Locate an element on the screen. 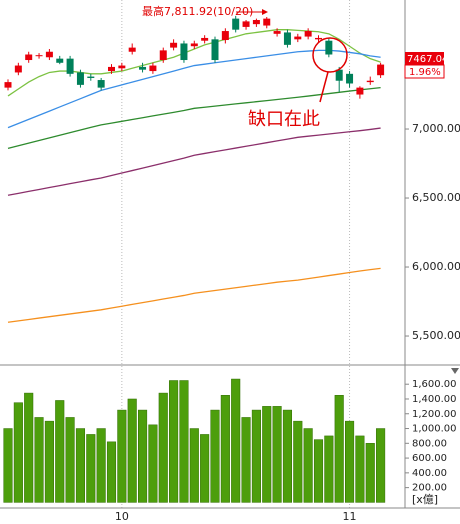 The height and width of the screenshot is (524, 460). gap-annotation: 缺口在此 is located at coordinates (284, 119).